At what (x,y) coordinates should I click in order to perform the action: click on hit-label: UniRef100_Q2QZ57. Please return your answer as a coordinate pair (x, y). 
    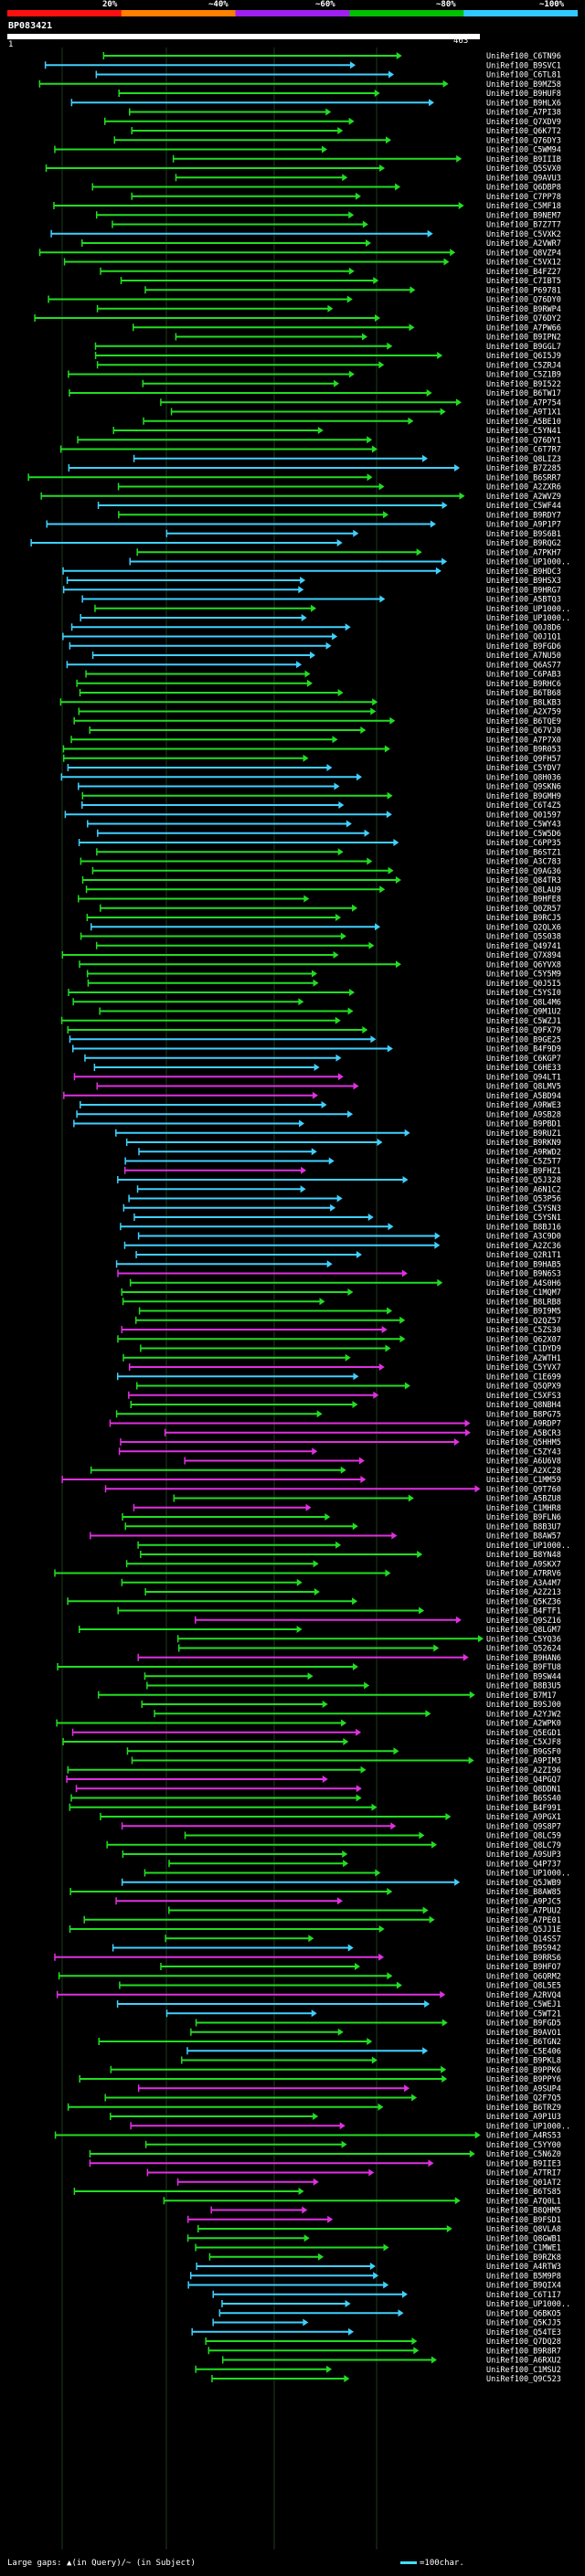
    Looking at the image, I should click on (523, 1321).